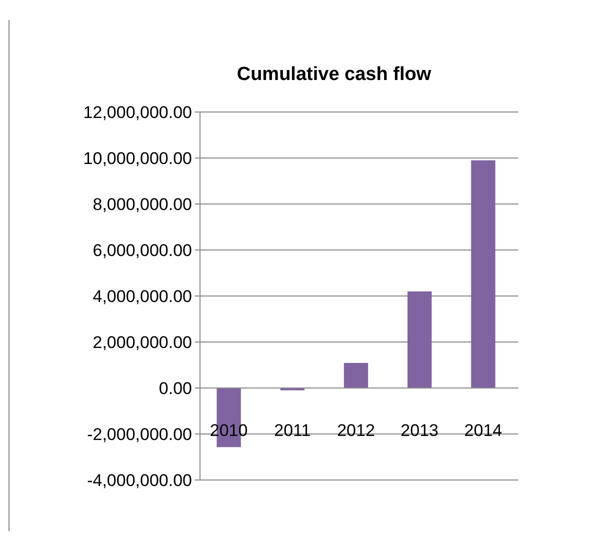 Image resolution: width=609 pixels, height=539 pixels. I want to click on chart-title: Cumulative cash flow, so click(334, 74).